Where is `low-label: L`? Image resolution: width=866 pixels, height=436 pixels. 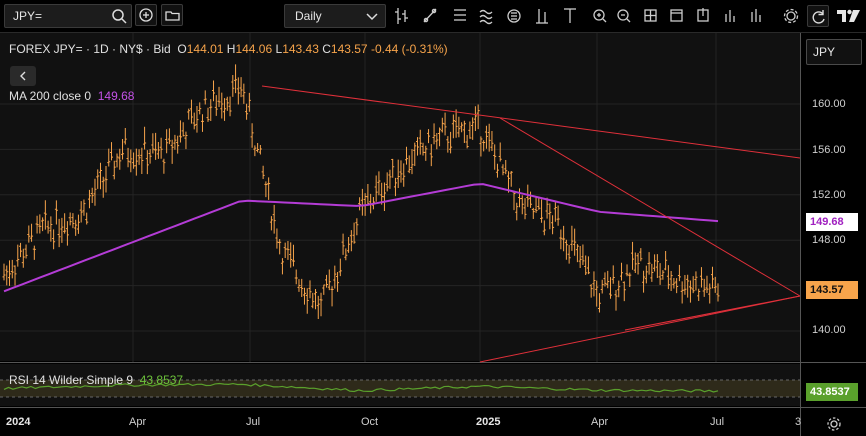
low-label: L is located at coordinates (279, 49).